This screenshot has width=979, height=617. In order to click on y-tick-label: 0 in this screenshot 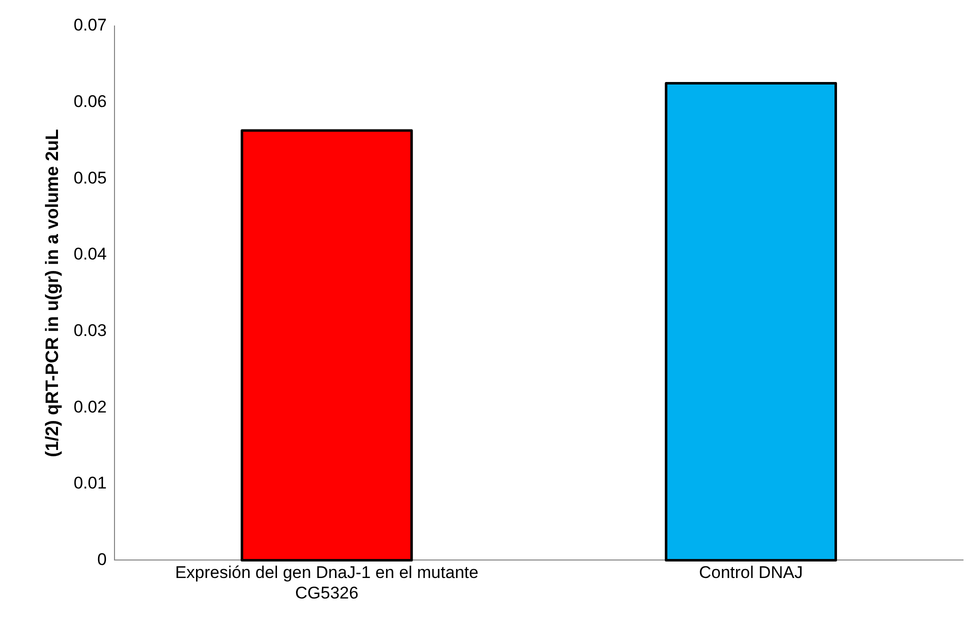, I will do `click(102, 559)`.